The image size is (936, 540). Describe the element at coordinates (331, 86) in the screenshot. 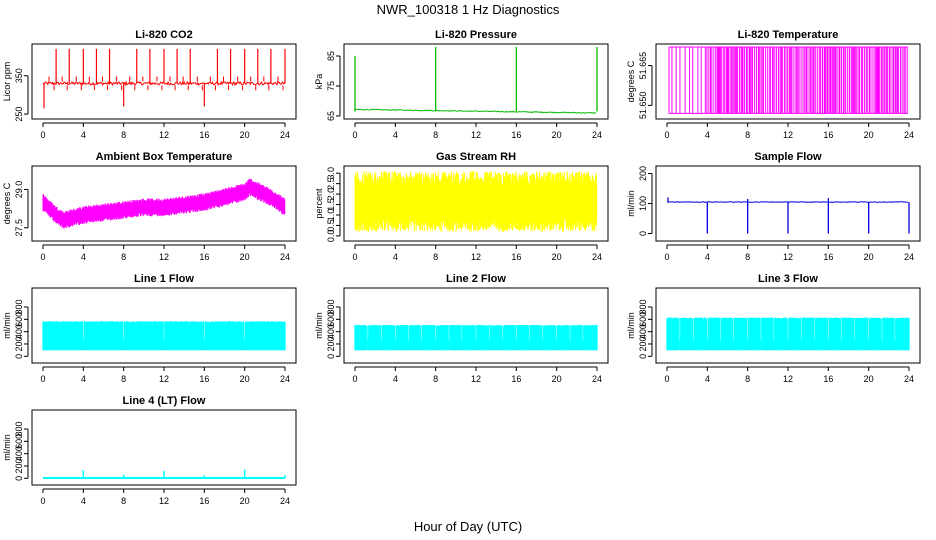

I see `y-tick-label: 75` at that location.